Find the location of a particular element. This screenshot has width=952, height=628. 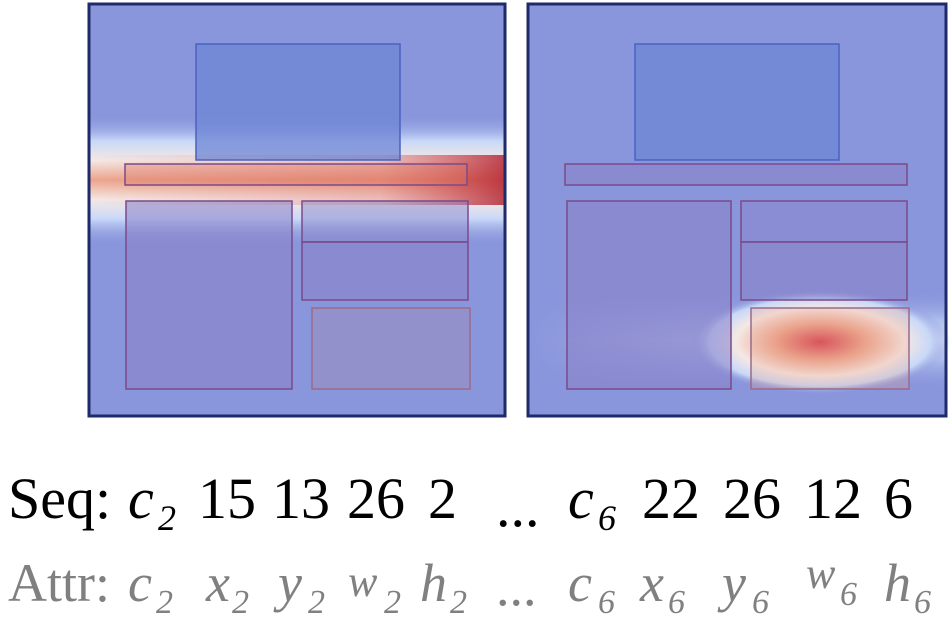

seq-value: 13 is located at coordinates (301, 498).